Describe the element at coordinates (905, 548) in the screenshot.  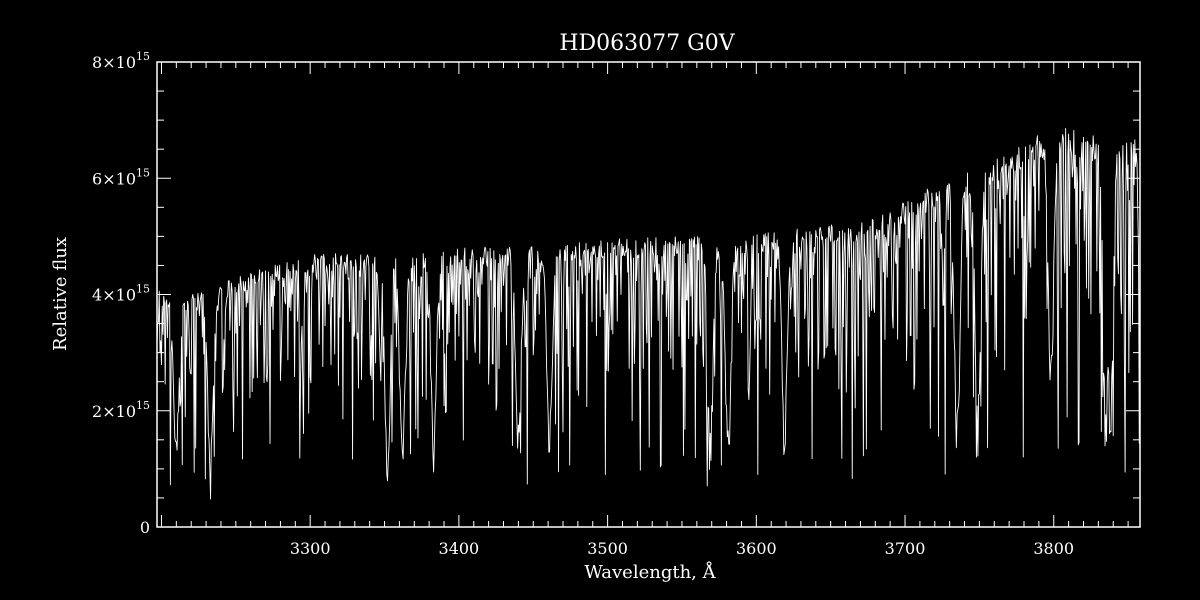
I see `x-tick-label: 3700` at that location.